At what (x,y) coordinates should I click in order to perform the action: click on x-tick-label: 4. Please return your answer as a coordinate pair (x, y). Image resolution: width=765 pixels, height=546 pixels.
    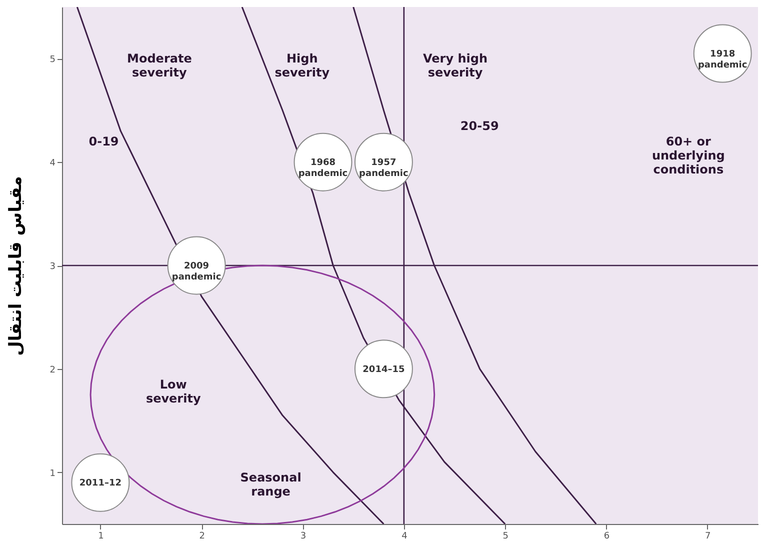
    Looking at the image, I should click on (405, 537).